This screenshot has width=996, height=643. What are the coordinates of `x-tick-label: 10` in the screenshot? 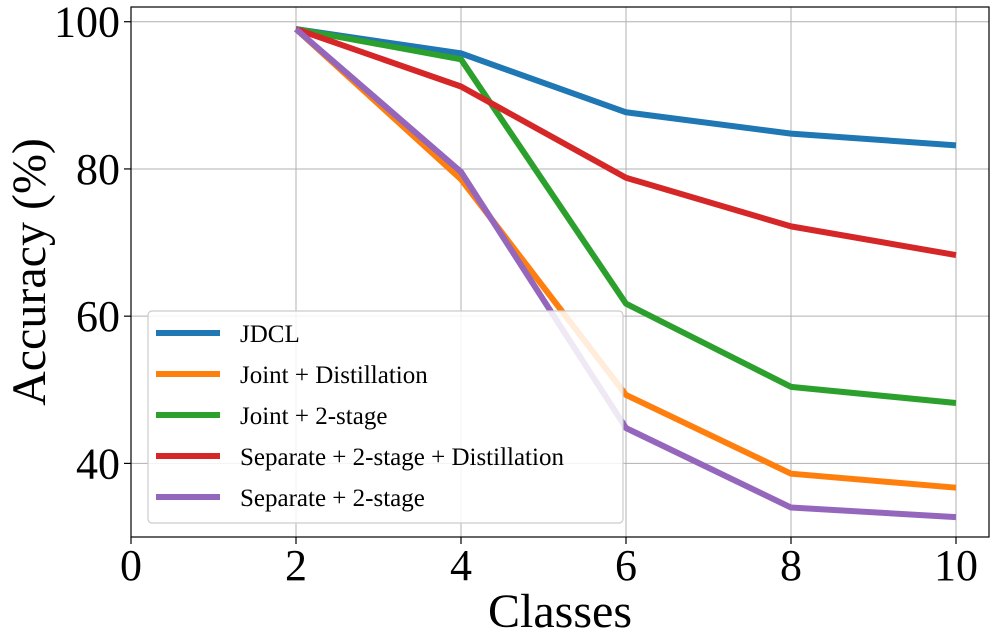 It's located at (956, 565).